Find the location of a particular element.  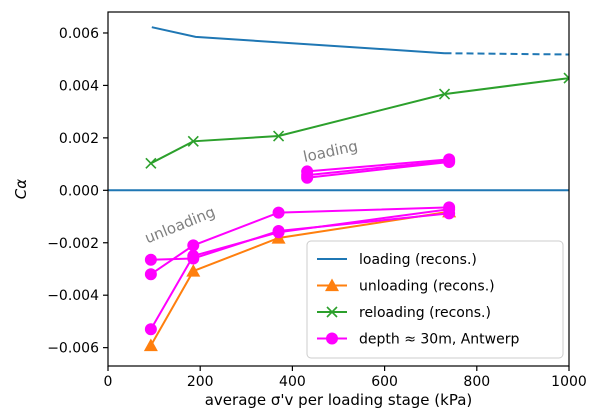

legend-label-3: depth ≈ 30m, Antwerp is located at coordinates (439, 340).